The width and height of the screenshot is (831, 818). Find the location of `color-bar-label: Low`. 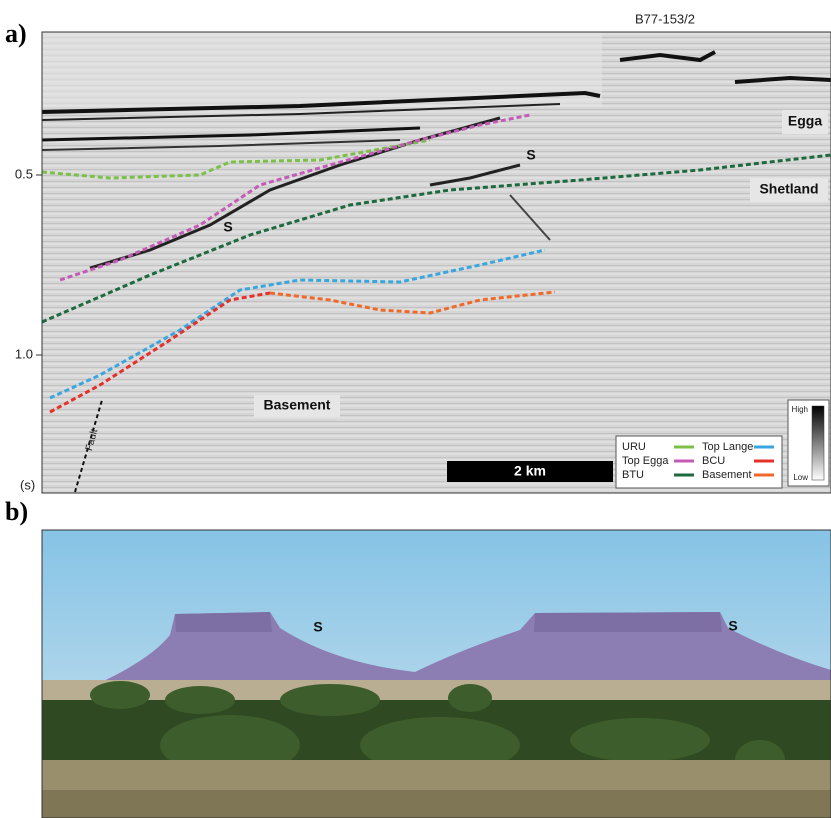

color-bar-label: Low is located at coordinates (800, 477).